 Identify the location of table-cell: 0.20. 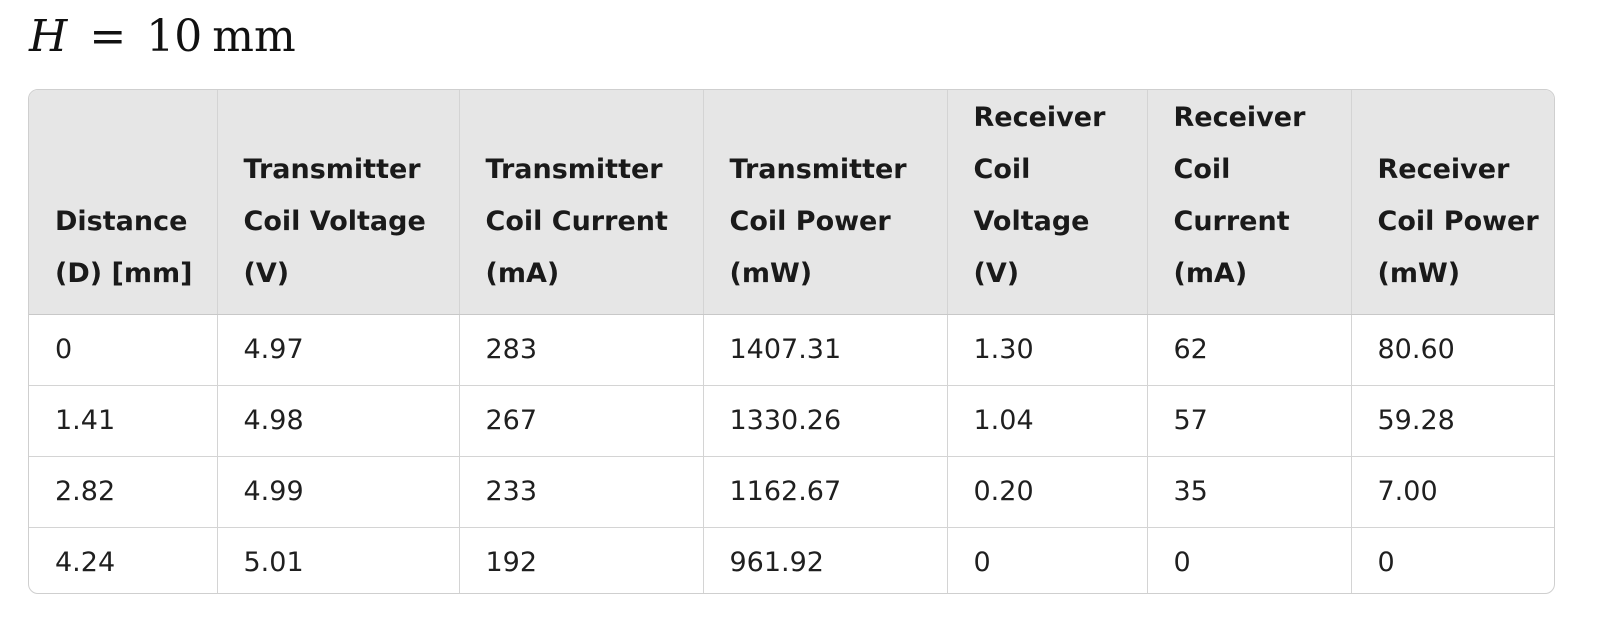
(1047, 492).